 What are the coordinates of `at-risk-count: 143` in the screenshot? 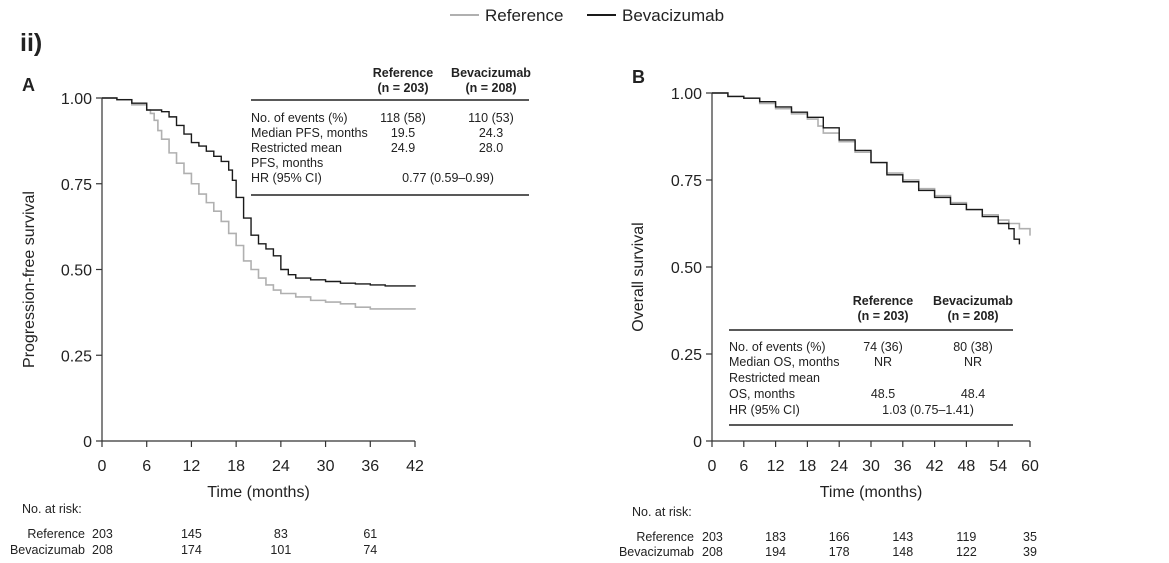 It's located at (902, 537).